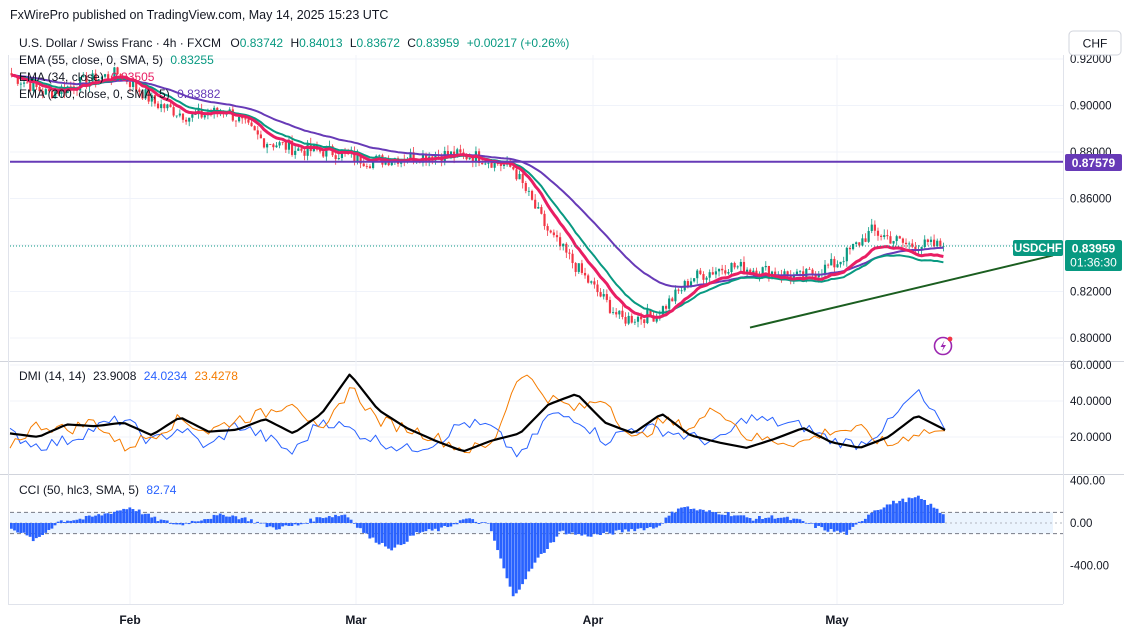 This screenshot has height=635, width=1124. What do you see at coordinates (115, 376) in the screenshot?
I see `legend-dmi-adx: 23.9008` at bounding box center [115, 376].